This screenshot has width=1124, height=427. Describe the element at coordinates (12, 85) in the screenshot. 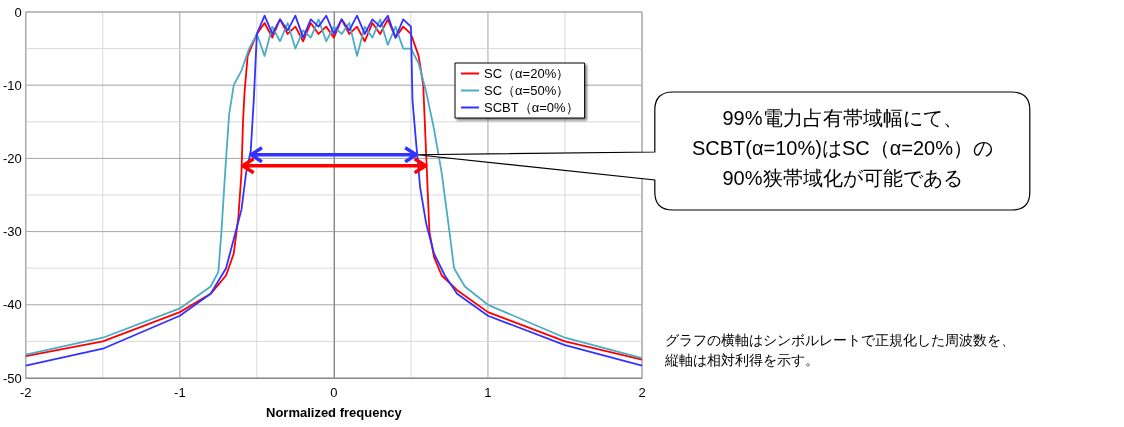

I see `y-tick-label: -10` at that location.